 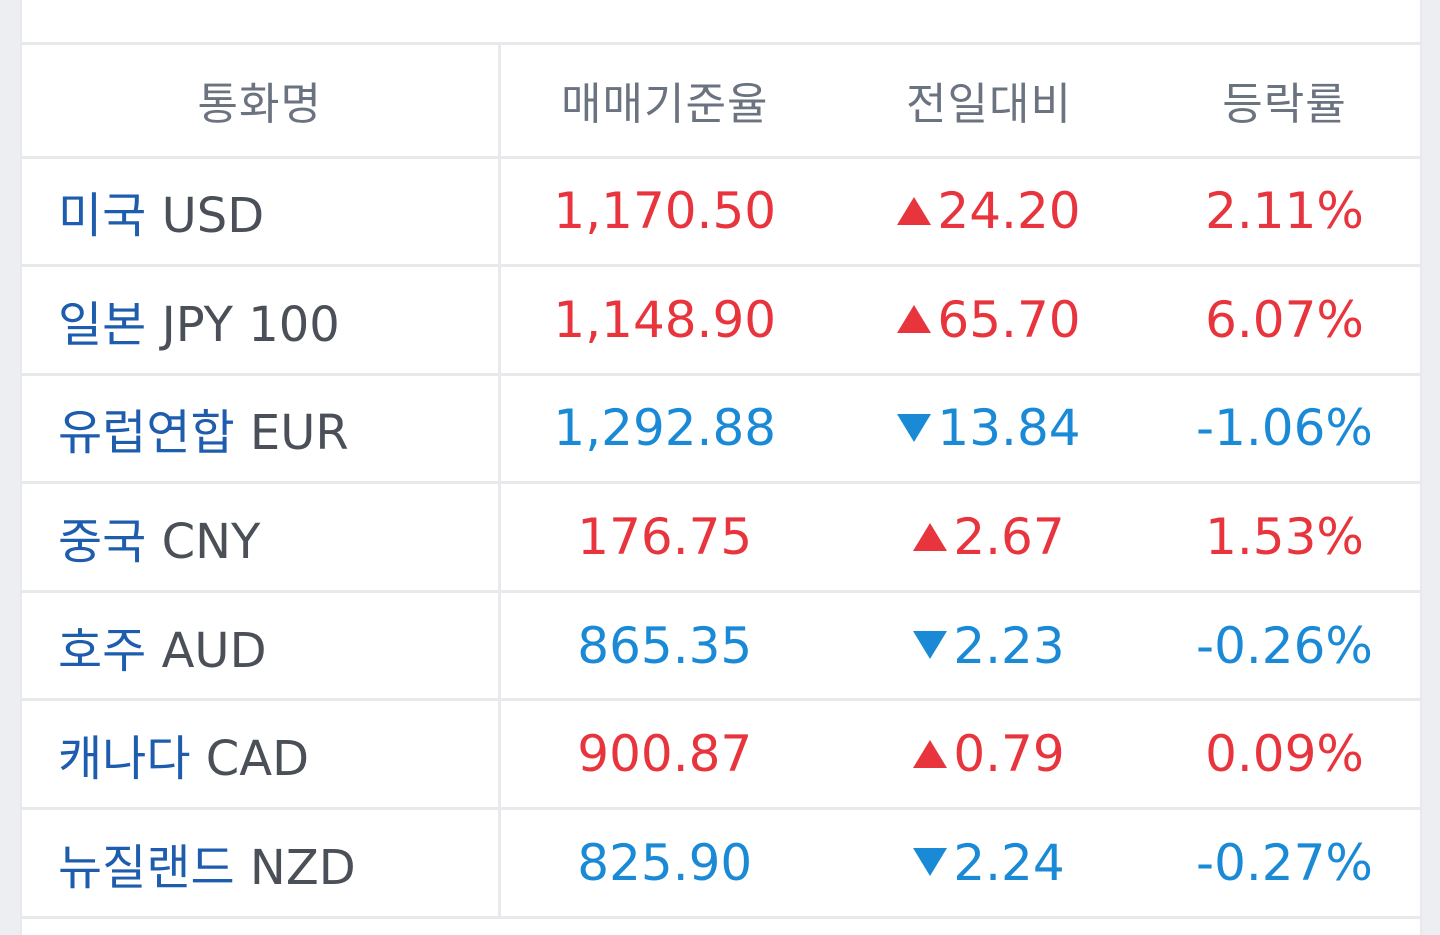 I want to click on change-rate-value: -0.27%, so click(x=1284, y=863).